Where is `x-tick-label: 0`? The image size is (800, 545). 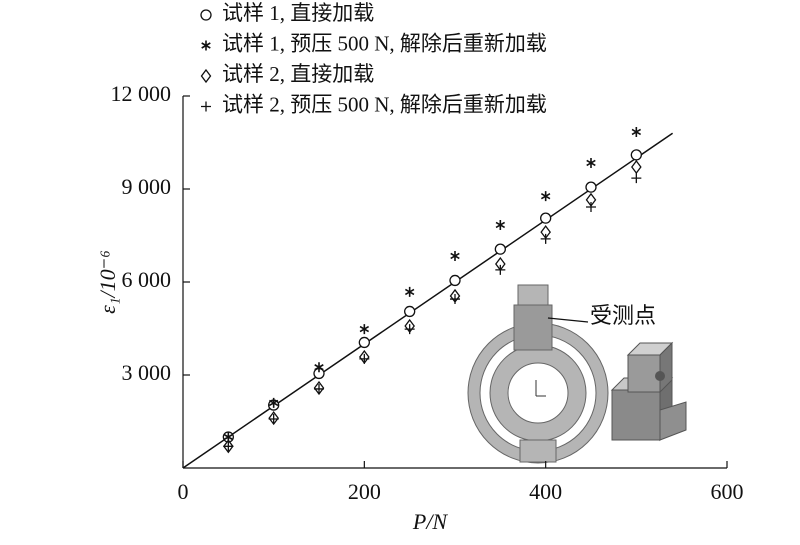 x-tick-label: 0 is located at coordinates (183, 491).